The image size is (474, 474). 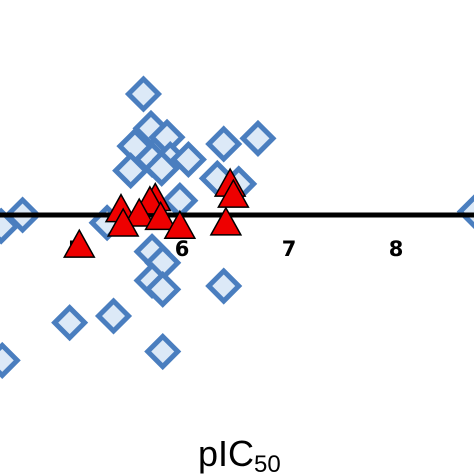 I want to click on x-tick-label: 6, so click(x=182, y=249).